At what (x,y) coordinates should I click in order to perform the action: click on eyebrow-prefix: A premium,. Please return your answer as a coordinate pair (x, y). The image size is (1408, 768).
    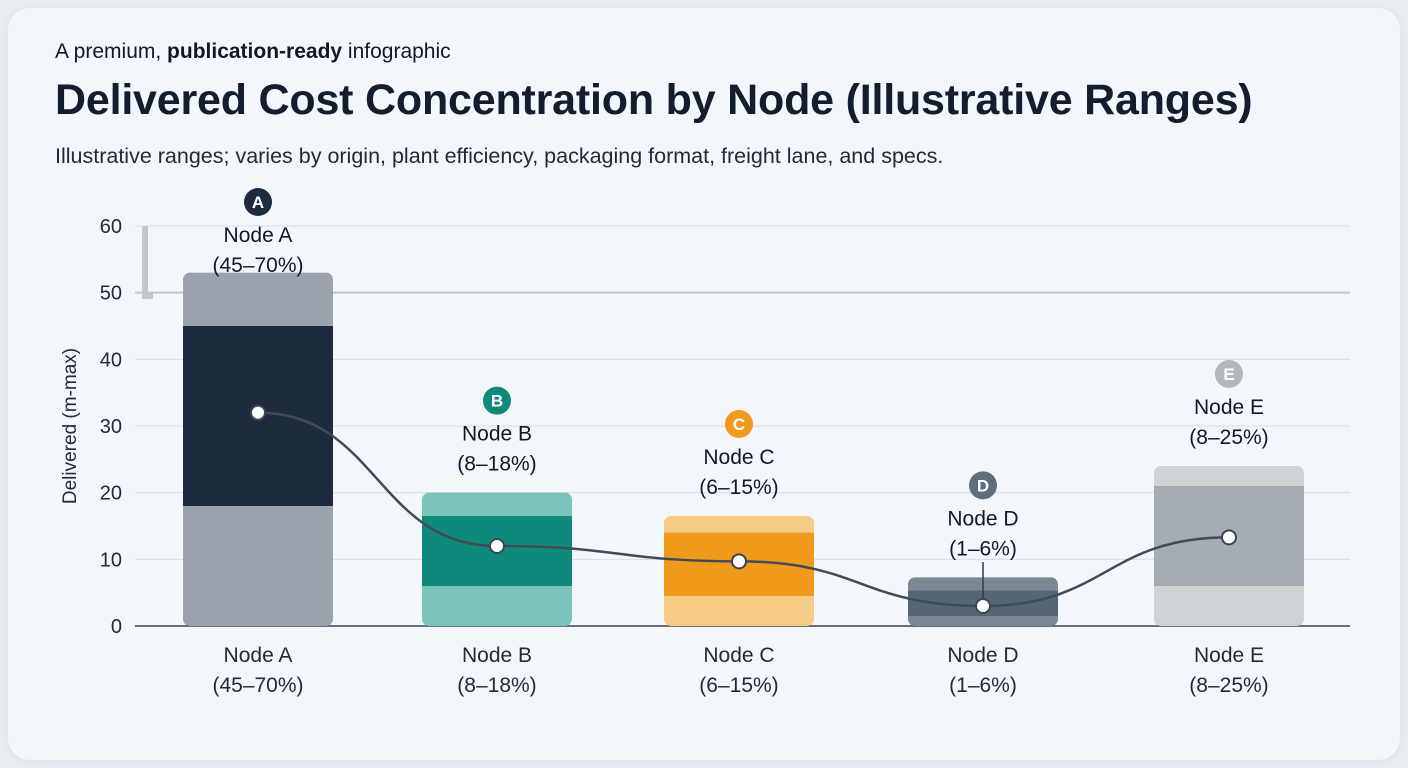
    Looking at the image, I should click on (111, 51).